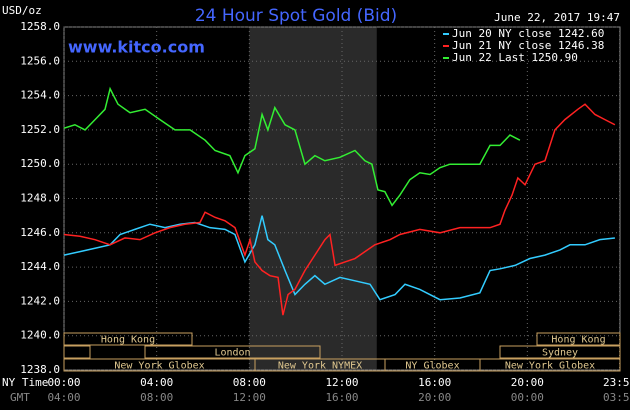 The height and width of the screenshot is (410, 630). I want to click on session-label: Sydney, so click(560, 353).